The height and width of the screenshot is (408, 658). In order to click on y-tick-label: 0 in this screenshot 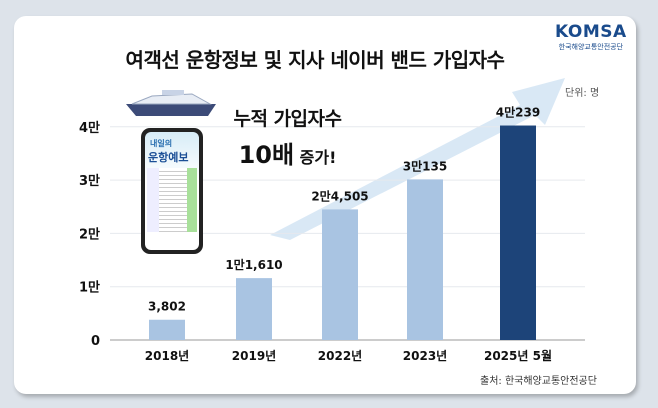, I will do `click(95, 341)`.